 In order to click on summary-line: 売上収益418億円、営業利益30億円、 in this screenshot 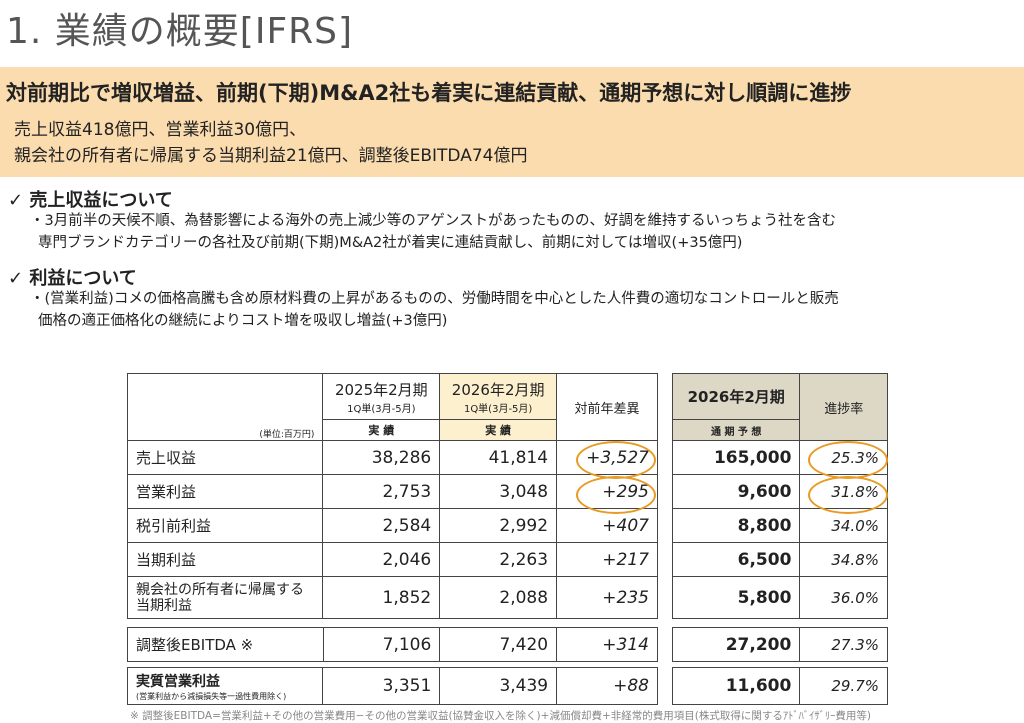, I will do `click(160, 130)`.